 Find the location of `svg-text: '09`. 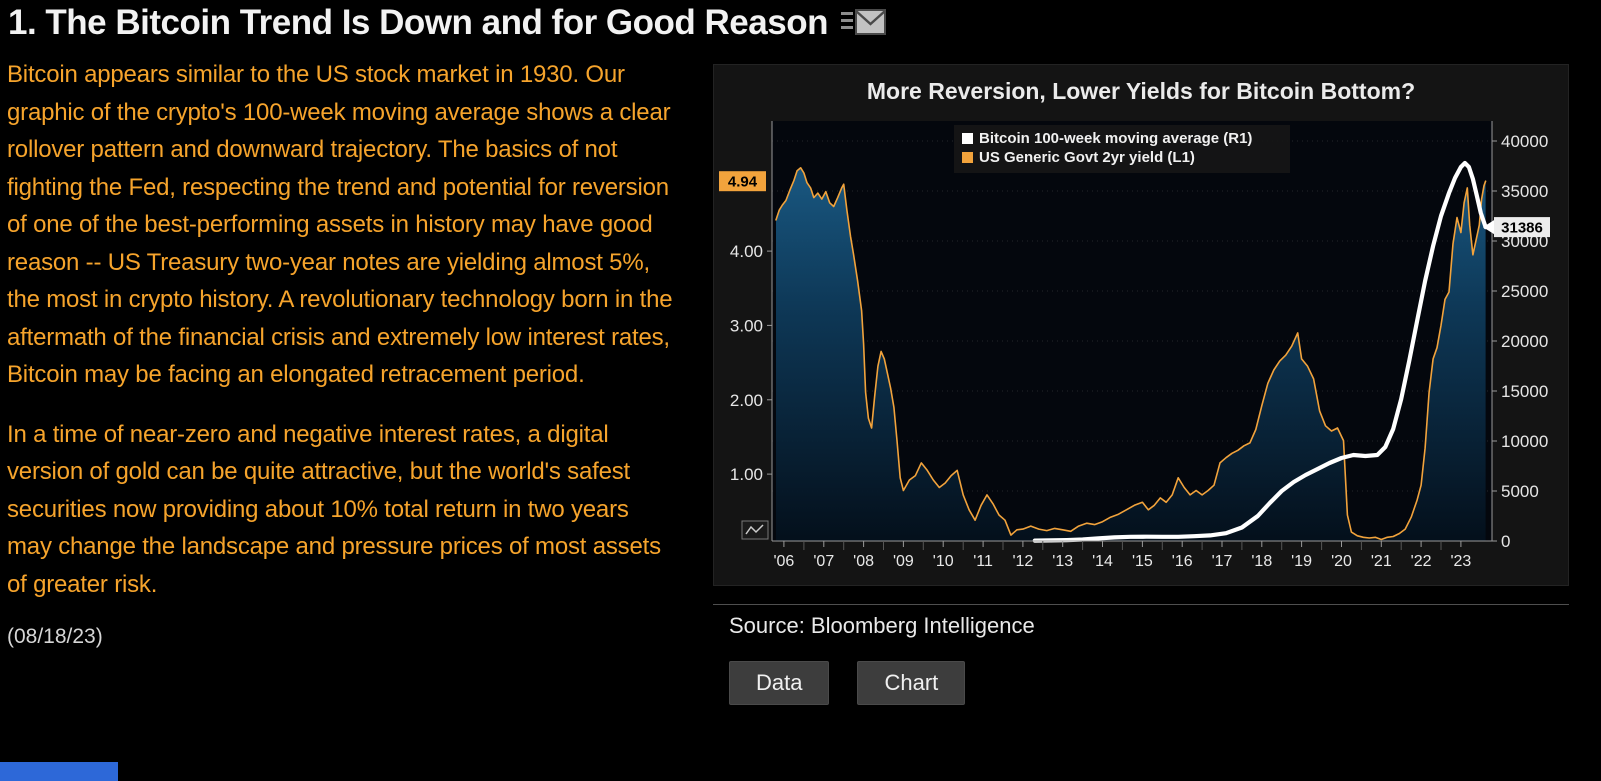

svg-text: '09 is located at coordinates (903, 561).